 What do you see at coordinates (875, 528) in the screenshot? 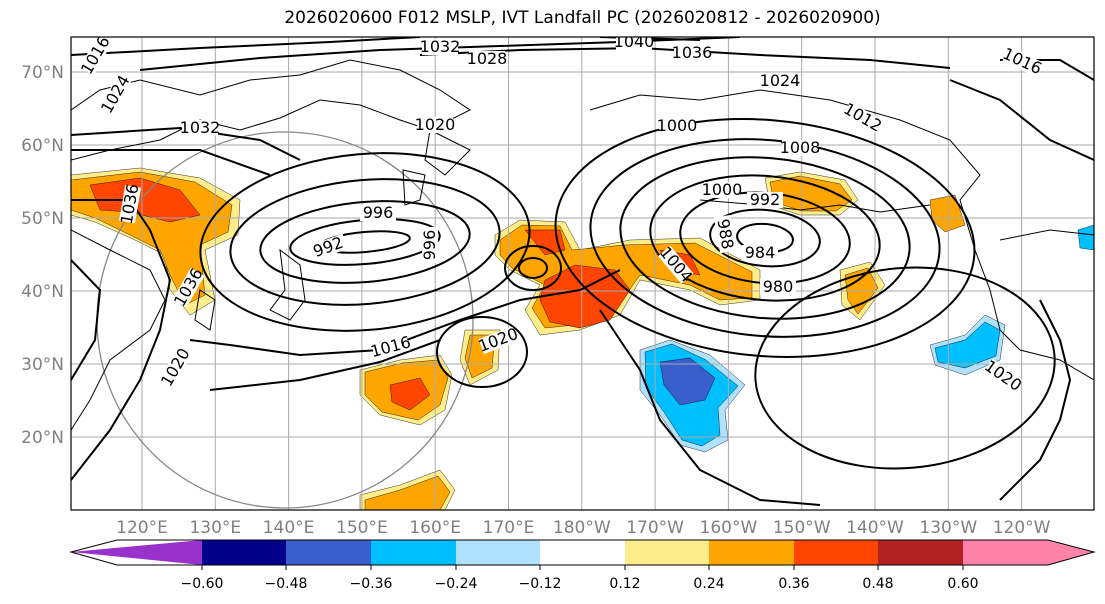
I see `lon-tick-label: 140°W` at bounding box center [875, 528].